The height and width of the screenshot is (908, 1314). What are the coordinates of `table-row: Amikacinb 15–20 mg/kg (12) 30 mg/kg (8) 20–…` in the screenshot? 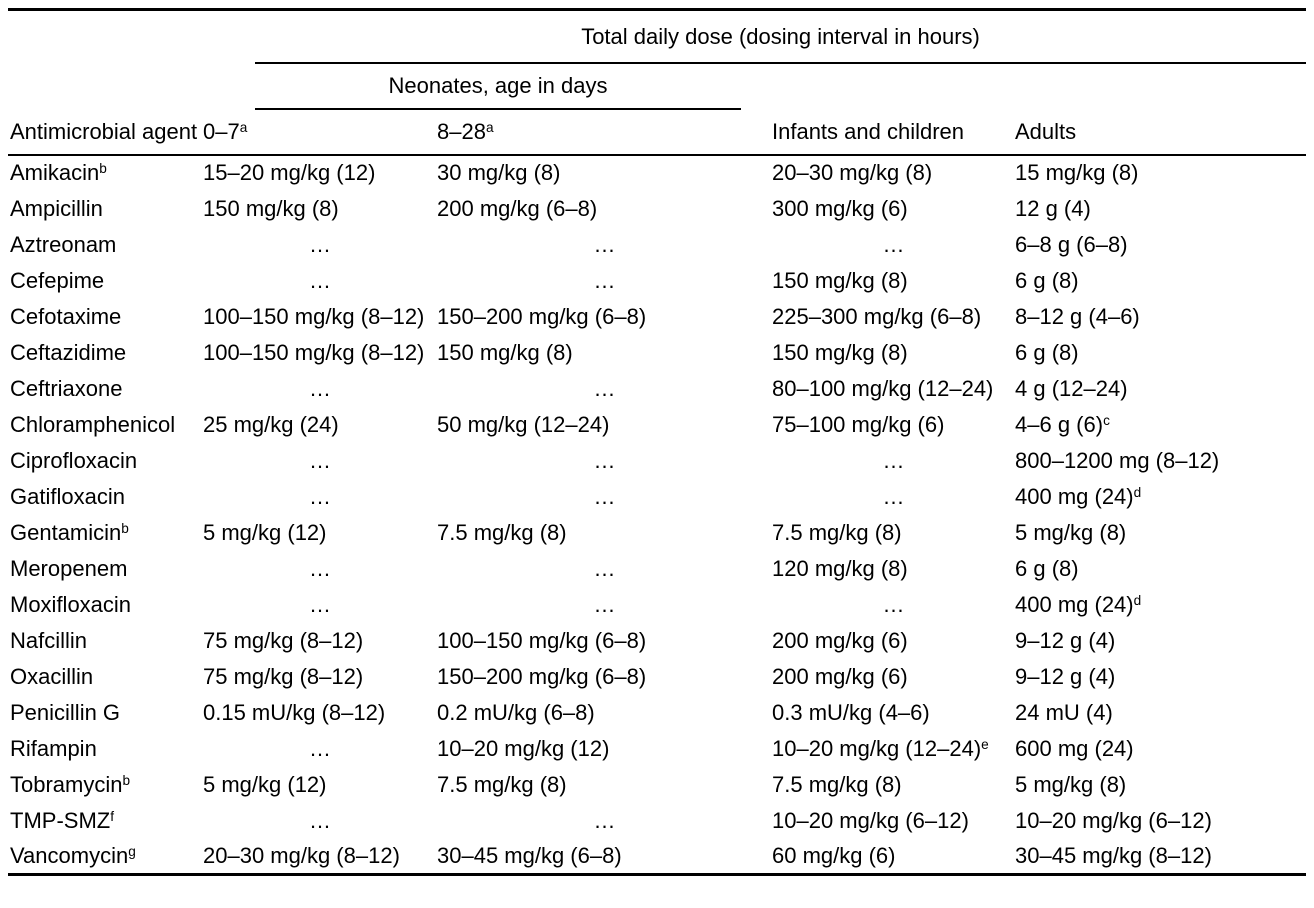 It's located at (657, 173).